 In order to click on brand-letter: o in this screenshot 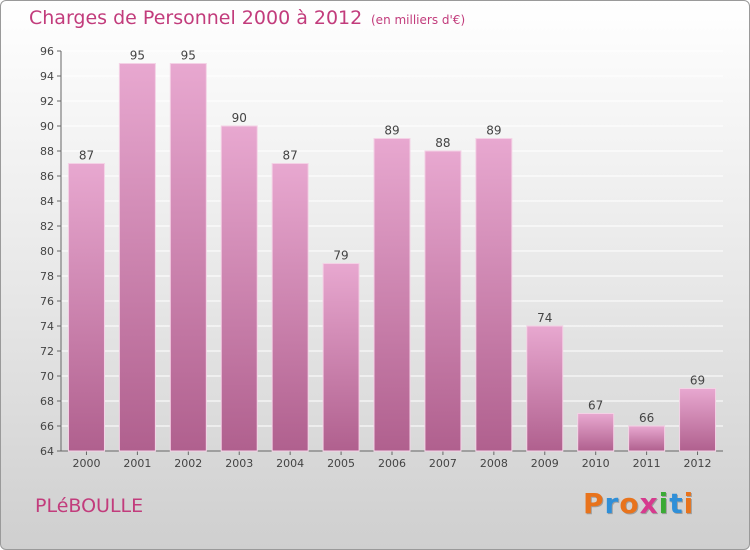, I will do `click(629, 503)`.